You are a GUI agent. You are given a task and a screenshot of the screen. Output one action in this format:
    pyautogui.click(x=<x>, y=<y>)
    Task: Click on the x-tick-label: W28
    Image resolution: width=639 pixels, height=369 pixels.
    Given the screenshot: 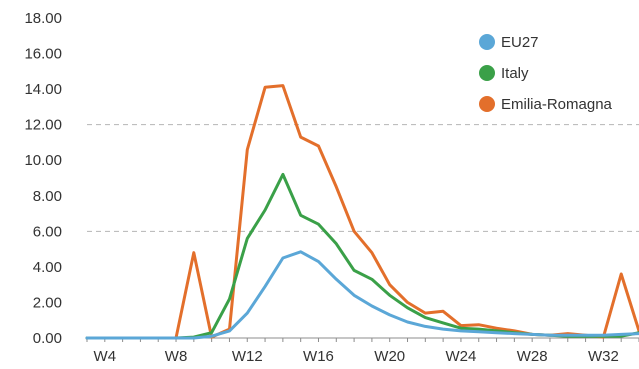 What is the action you would take?
    pyautogui.click(x=532, y=356)
    